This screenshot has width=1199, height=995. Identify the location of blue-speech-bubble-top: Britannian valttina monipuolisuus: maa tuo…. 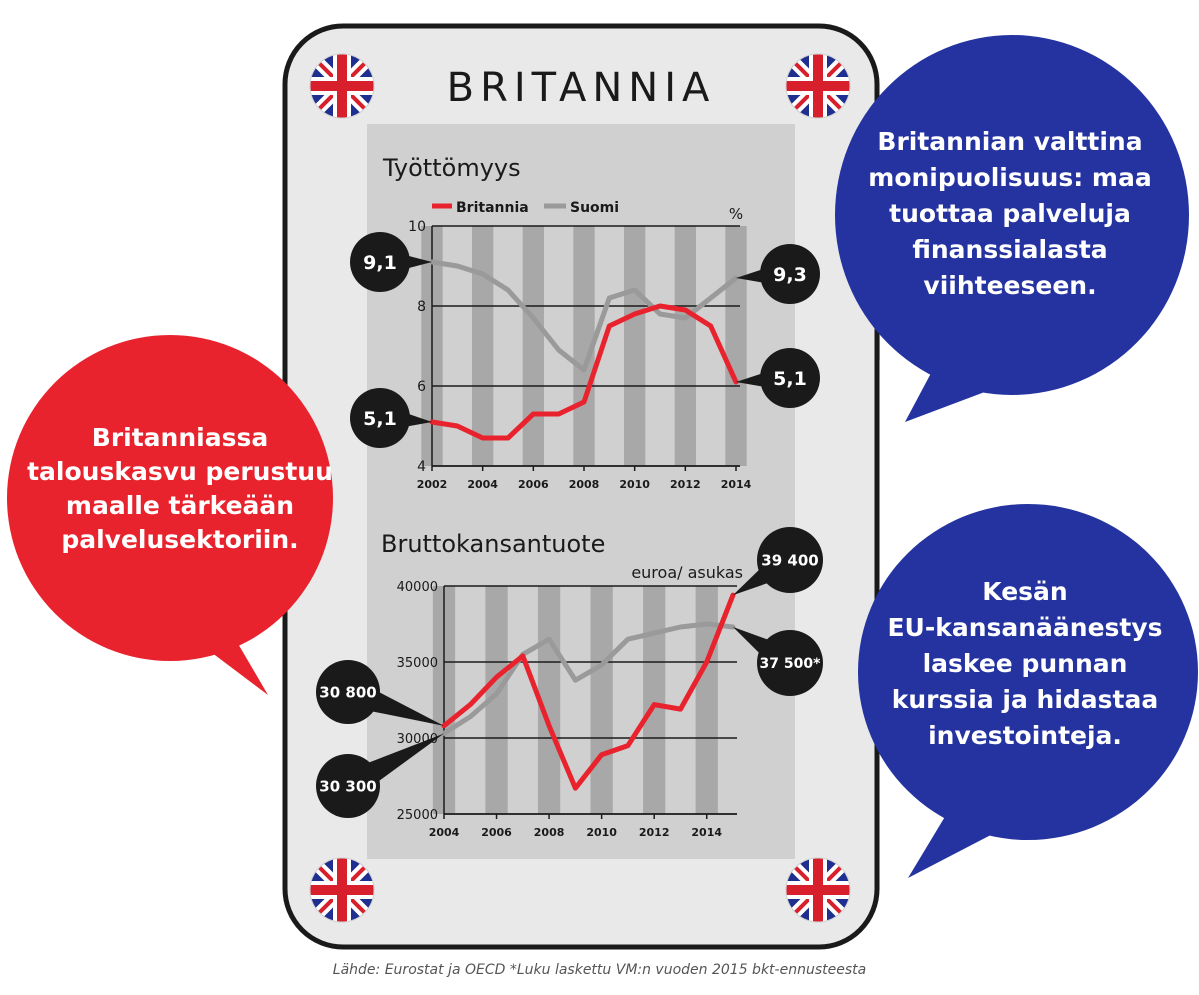
(1012, 228).